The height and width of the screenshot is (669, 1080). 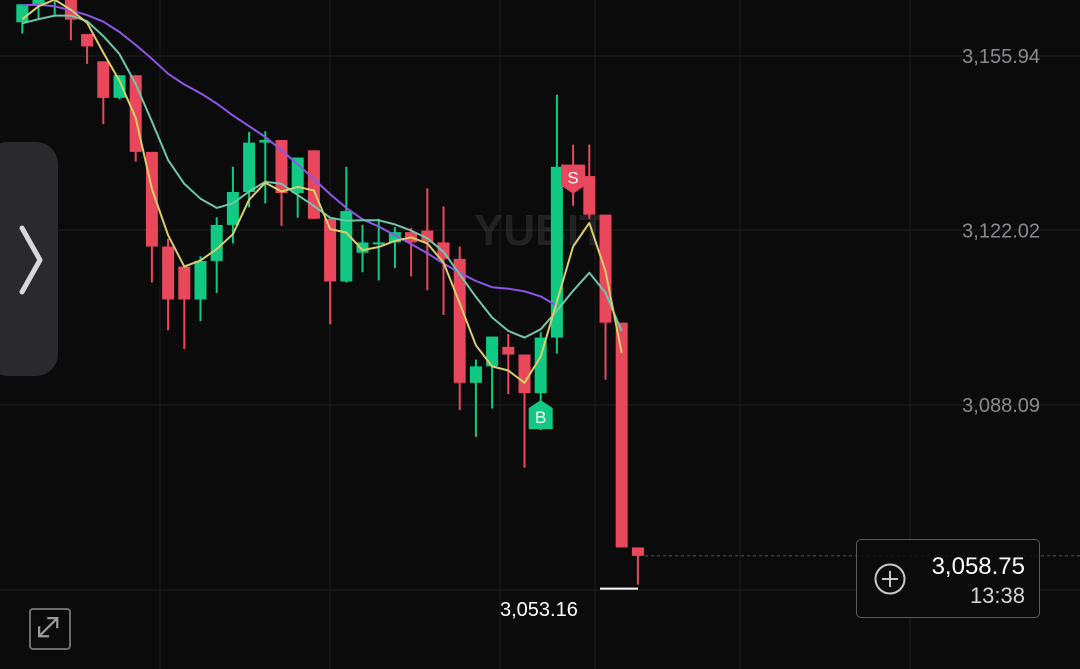 What do you see at coordinates (539, 610) in the screenshot?
I see `low-price-label: 3,053.16` at bounding box center [539, 610].